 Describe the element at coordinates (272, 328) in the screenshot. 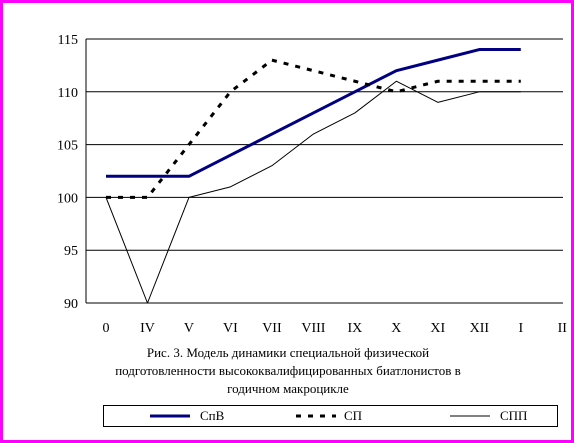

I see `x-tick-label: VII` at that location.